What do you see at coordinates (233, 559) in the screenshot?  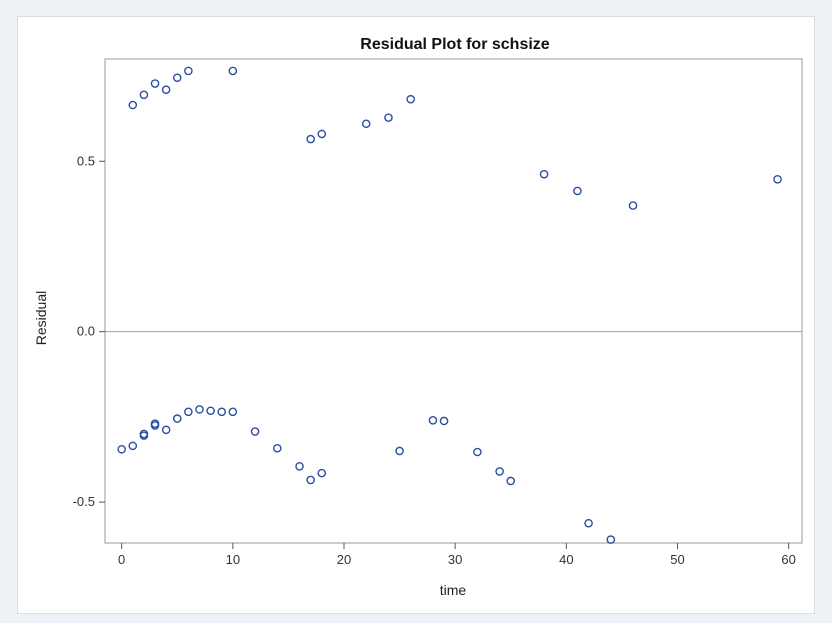 I see `x-tick-label: 10` at bounding box center [233, 559].